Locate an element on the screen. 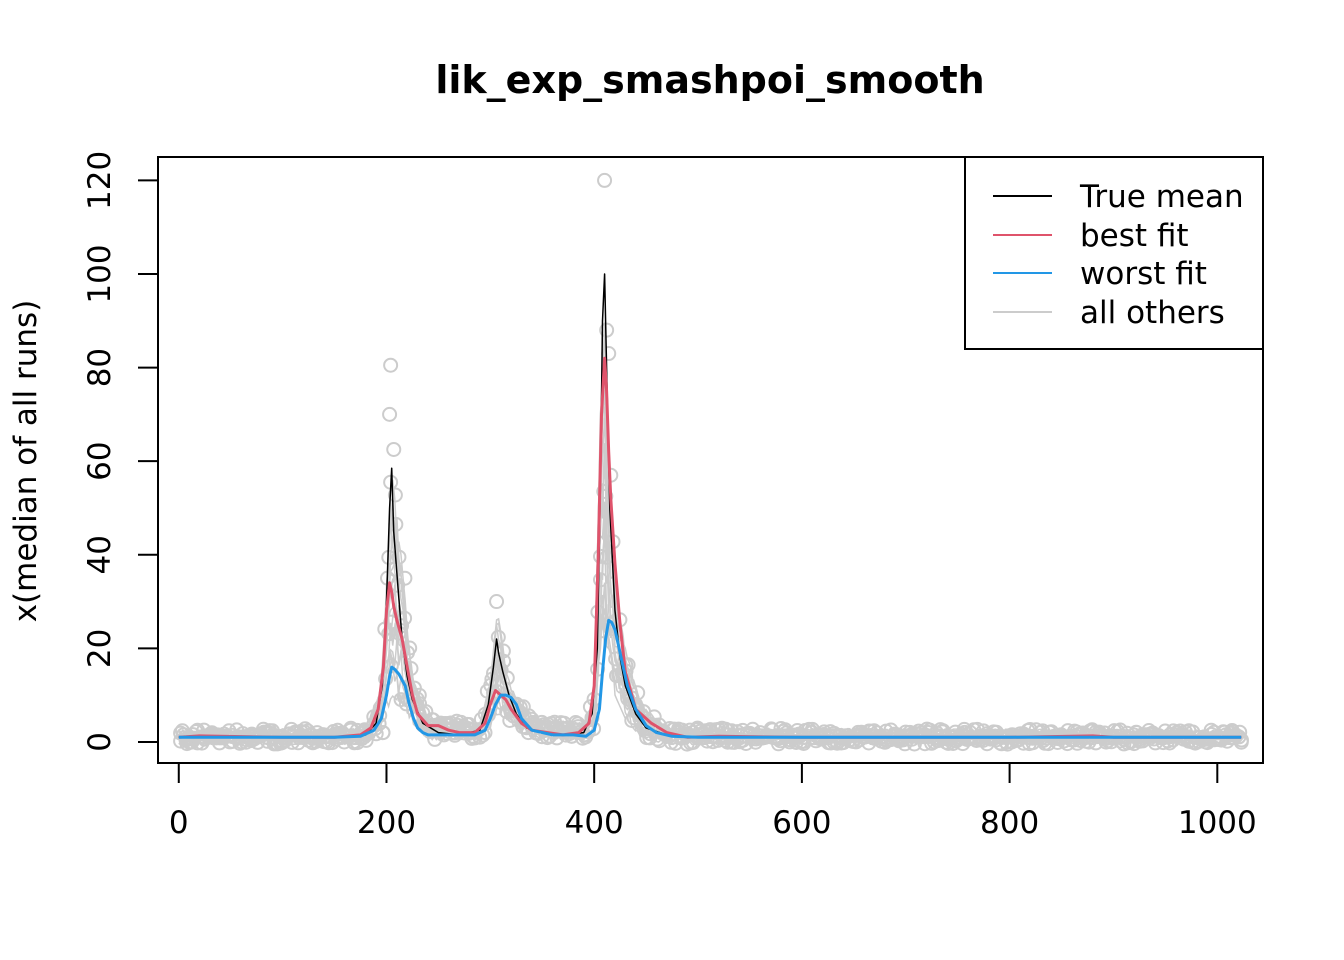 Image resolution: width=1344 pixels, height=960 pixels. y-tick-label: 60 is located at coordinates (100, 460).